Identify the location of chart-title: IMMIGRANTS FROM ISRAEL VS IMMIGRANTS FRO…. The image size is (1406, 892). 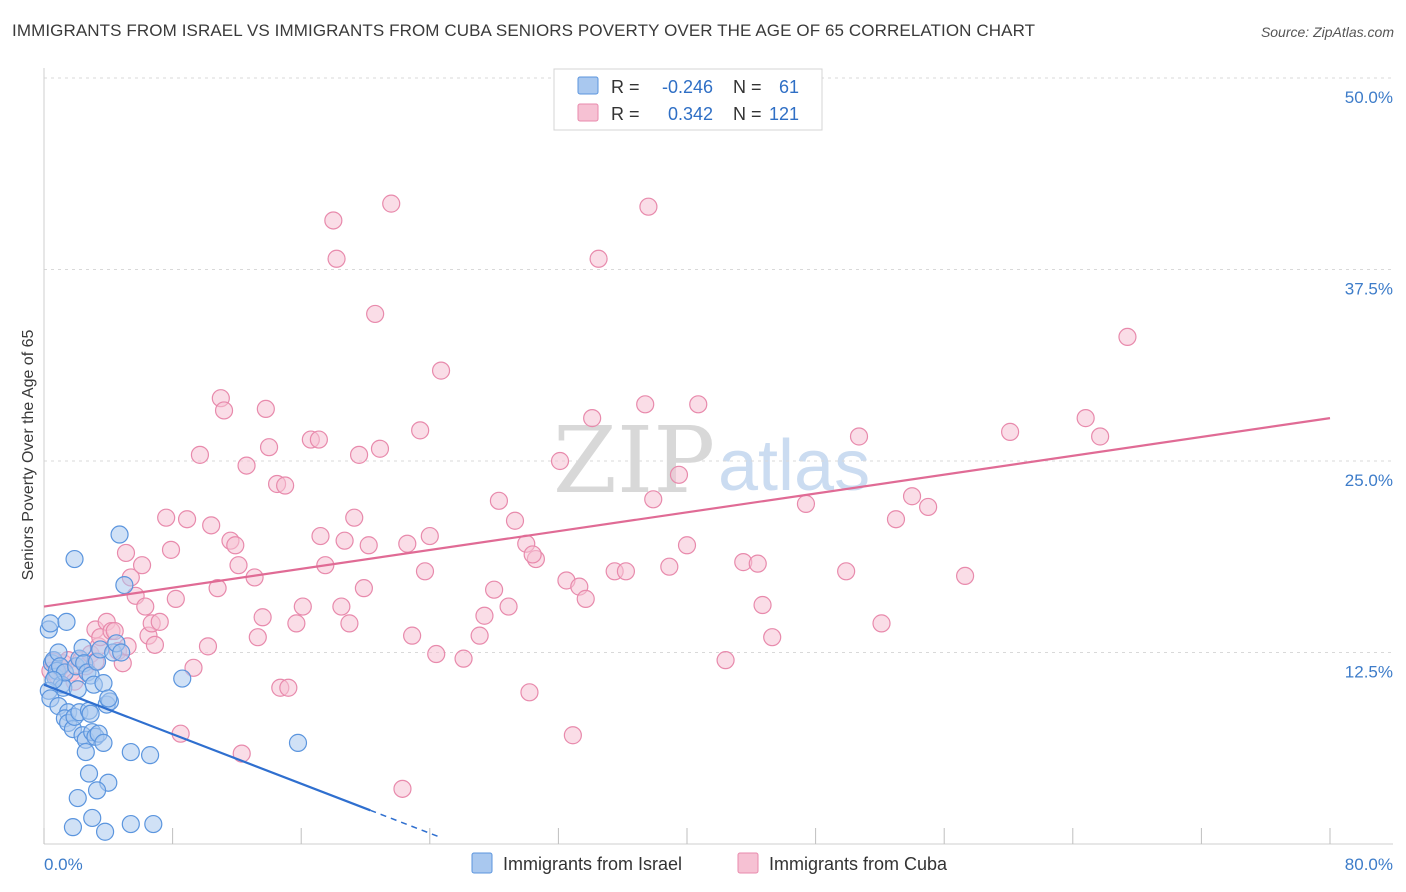
(524, 30).